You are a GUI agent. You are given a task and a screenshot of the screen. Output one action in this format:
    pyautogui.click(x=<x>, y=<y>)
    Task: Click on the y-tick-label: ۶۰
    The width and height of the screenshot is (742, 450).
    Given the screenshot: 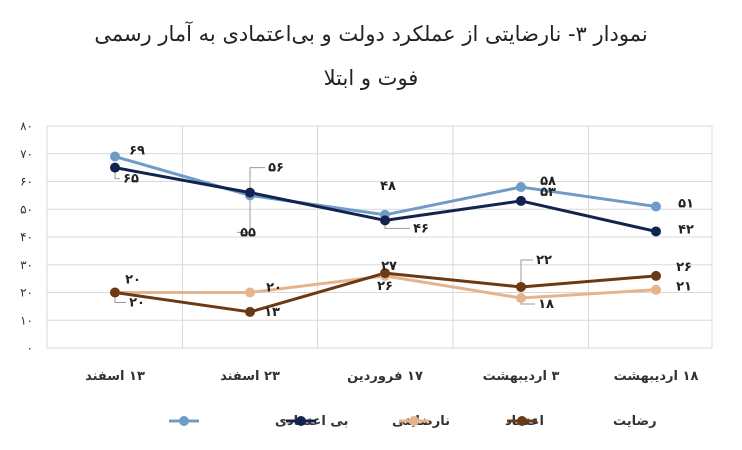 What is the action you would take?
    pyautogui.click(x=26, y=182)
    